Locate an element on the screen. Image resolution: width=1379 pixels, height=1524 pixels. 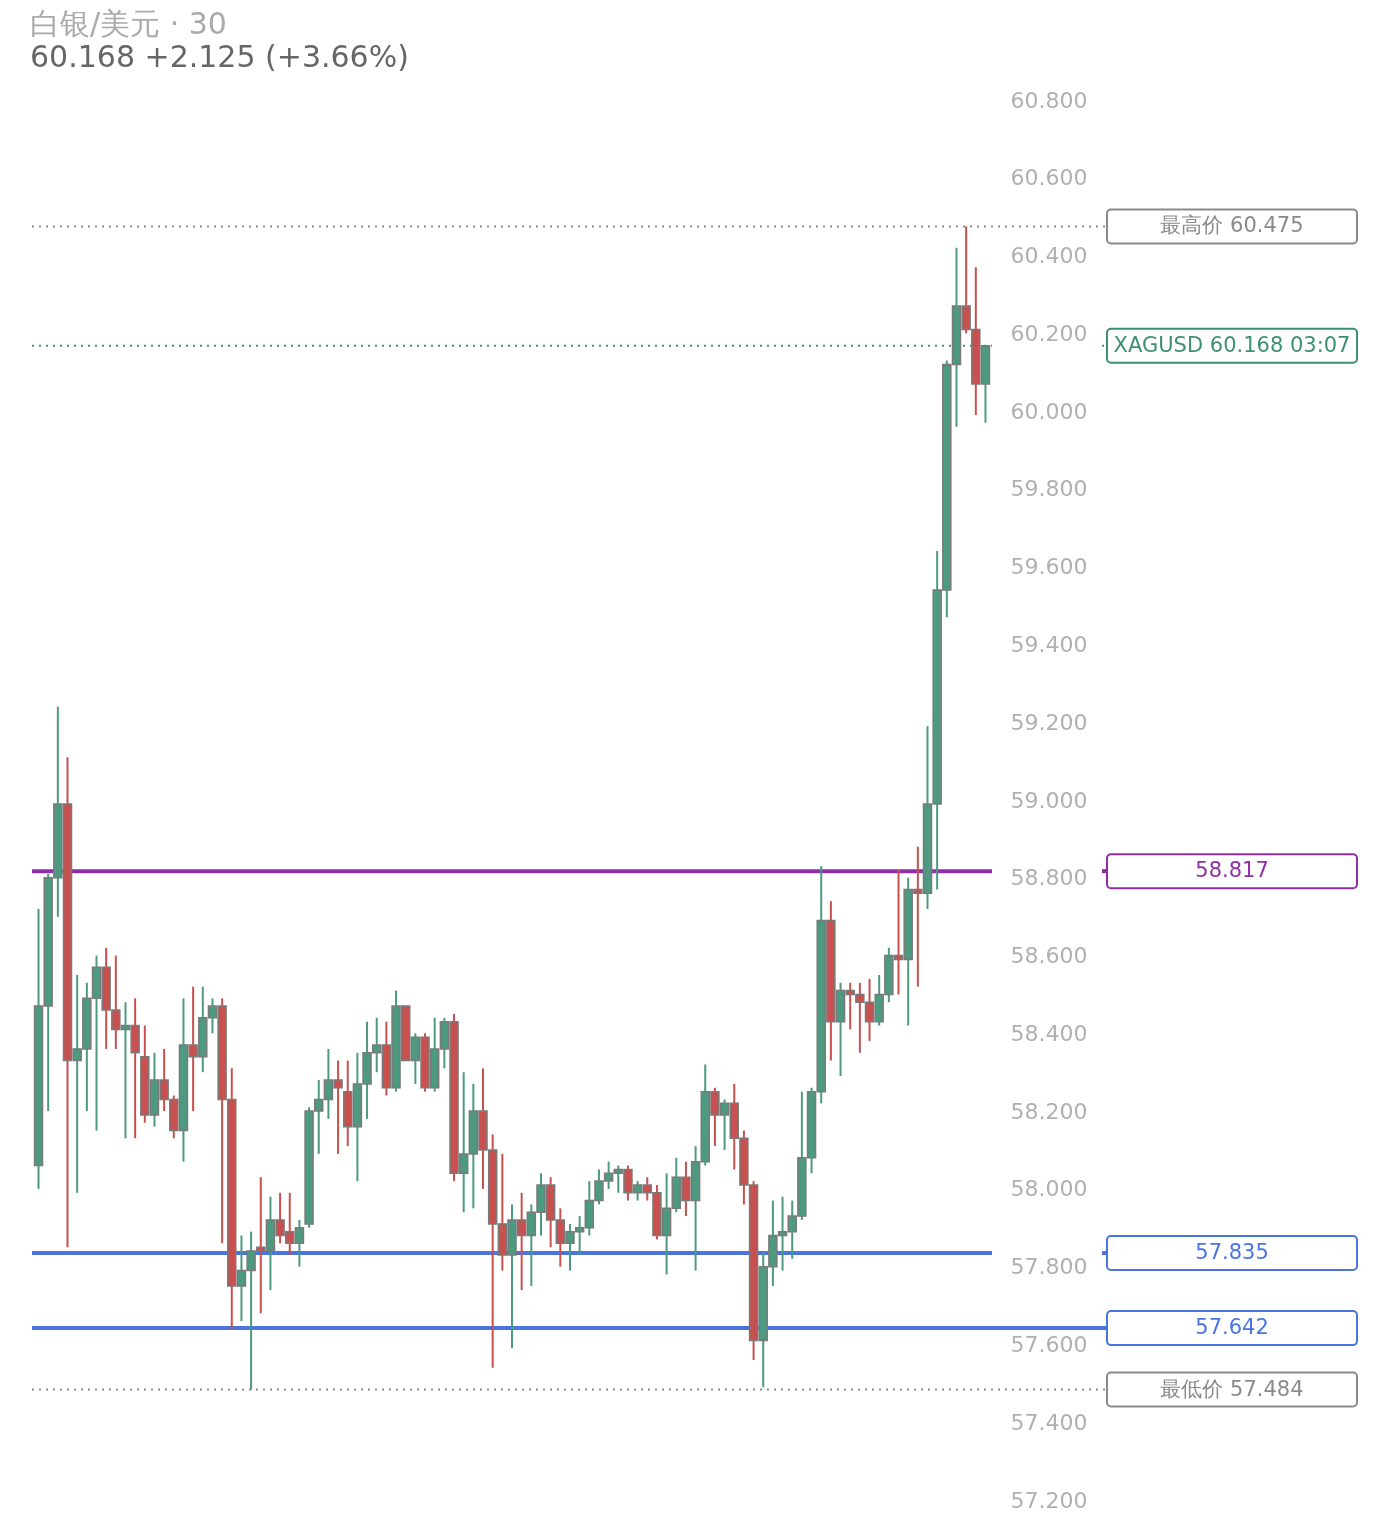
y-tick-label: 58.800 is located at coordinates (1049, 878).